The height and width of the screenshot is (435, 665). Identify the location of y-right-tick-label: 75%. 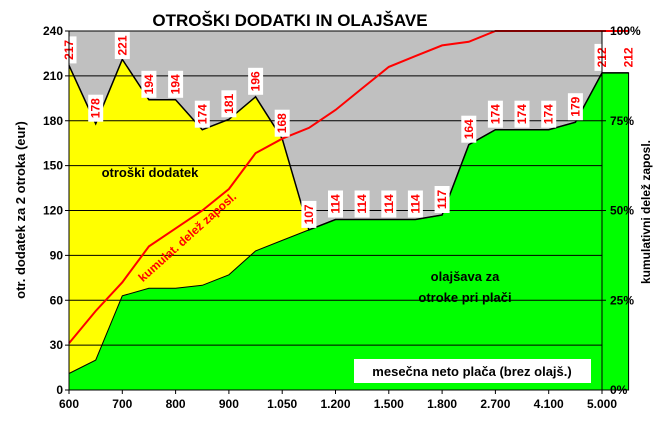
(622, 121).